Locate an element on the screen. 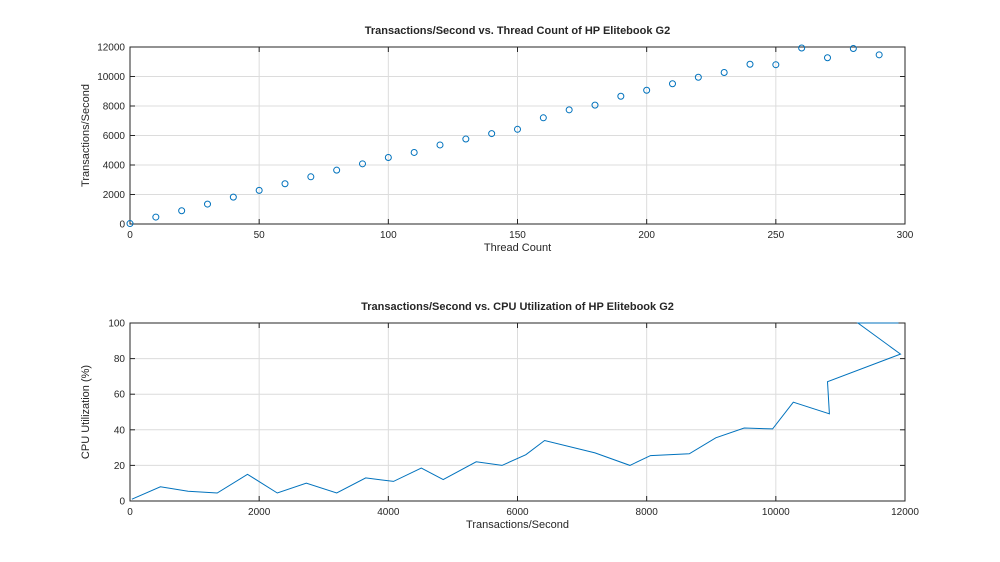 The image size is (1000, 562). y-tick-label: 4000 is located at coordinates (114, 166).